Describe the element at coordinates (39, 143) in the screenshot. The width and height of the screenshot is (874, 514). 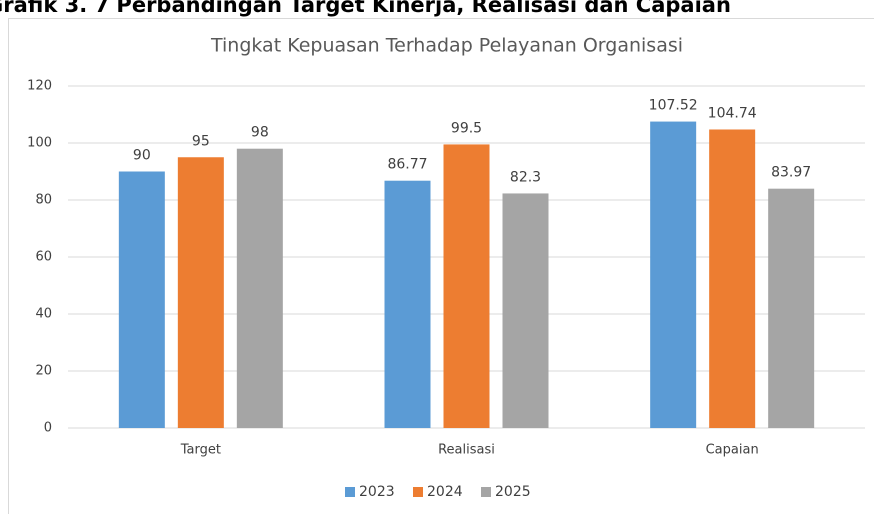
I see `y-tick-label: 100` at that location.